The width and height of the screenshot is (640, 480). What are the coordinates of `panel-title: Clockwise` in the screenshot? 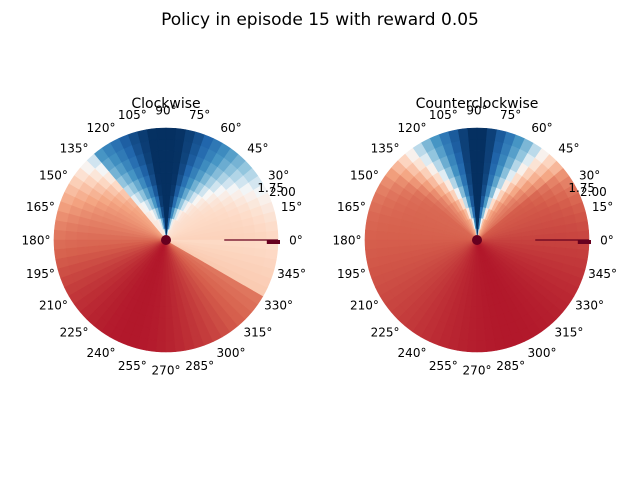 It's located at (165, 104).